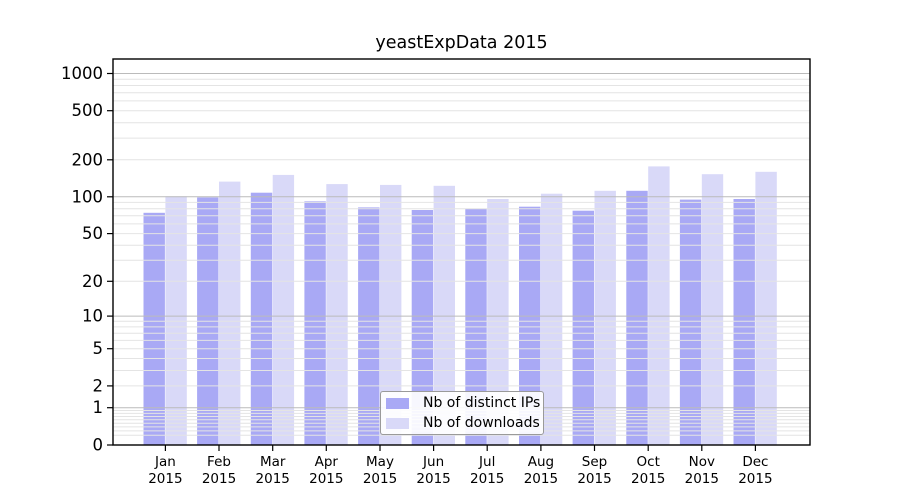 The width and height of the screenshot is (900, 500). Describe the element at coordinates (92, 316) in the screenshot. I see `y-tick-label: 10` at that location.